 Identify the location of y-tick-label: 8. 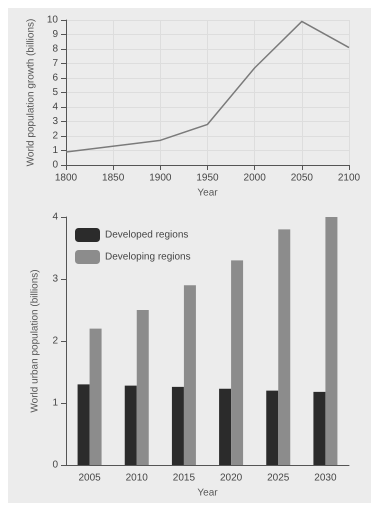
(55, 49).